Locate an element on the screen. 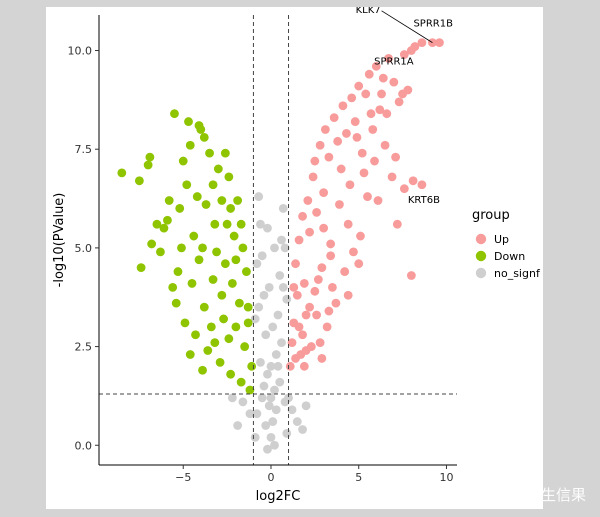 The width and height of the screenshot is (600, 517). y-tick-label: 10.0 is located at coordinates (80, 51).